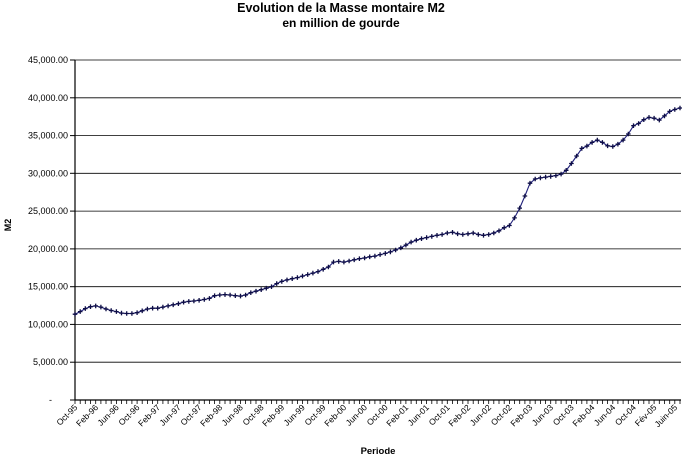 The height and width of the screenshot is (467, 682). Describe the element at coordinates (48, 60) in the screenshot. I see `y-tick-label: 45,000.00` at that location.